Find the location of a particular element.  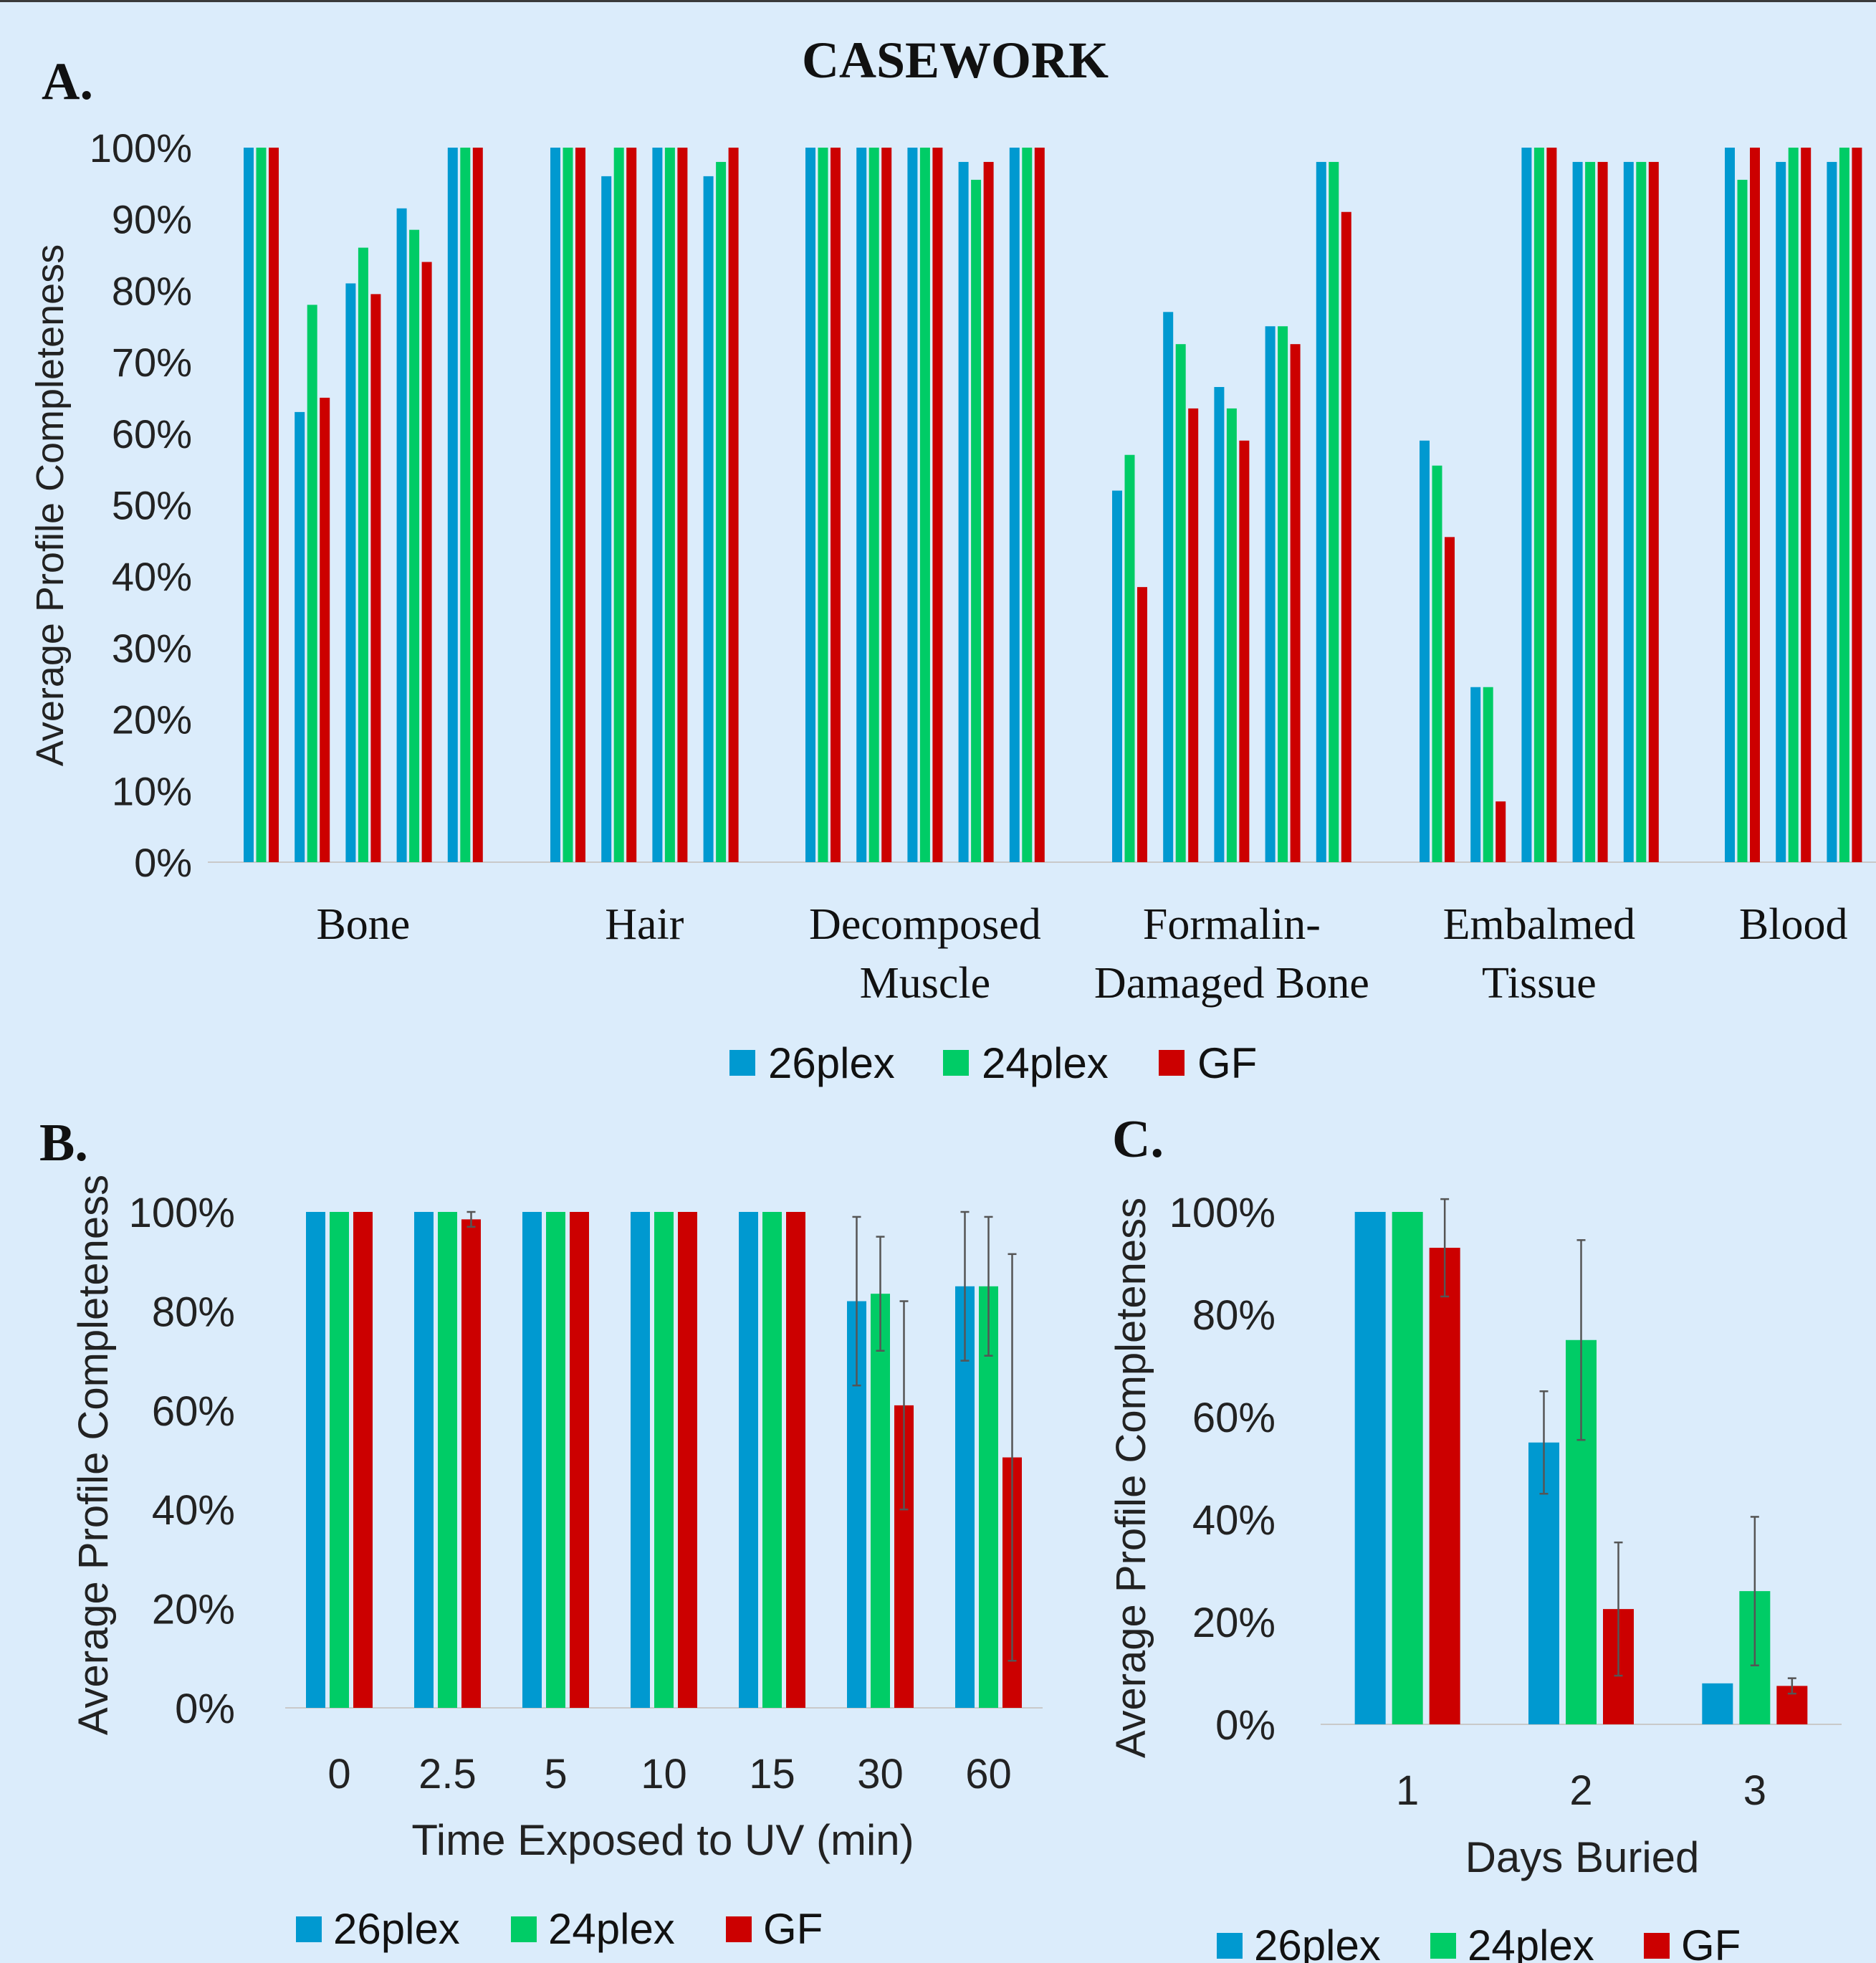

chart-b-ytick: 100% is located at coordinates (182, 1213).